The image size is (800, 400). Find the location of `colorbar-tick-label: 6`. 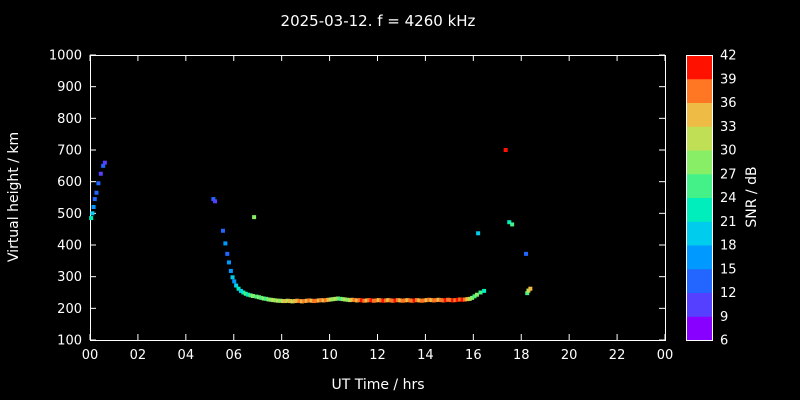

colorbar-tick-label: 6 is located at coordinates (724, 341).